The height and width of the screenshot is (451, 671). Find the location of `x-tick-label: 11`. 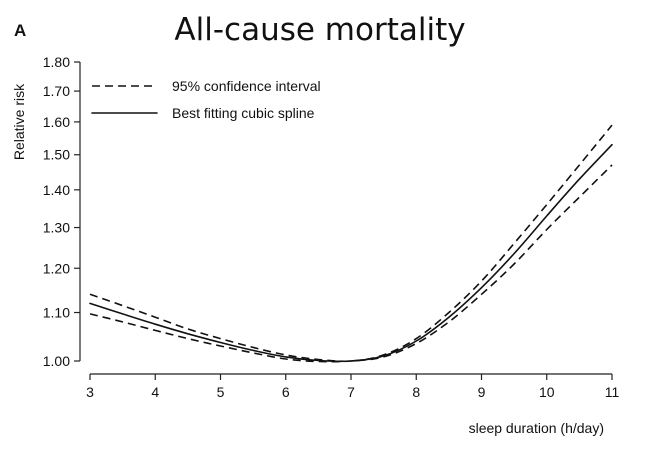

x-tick-label: 11 is located at coordinates (612, 392).